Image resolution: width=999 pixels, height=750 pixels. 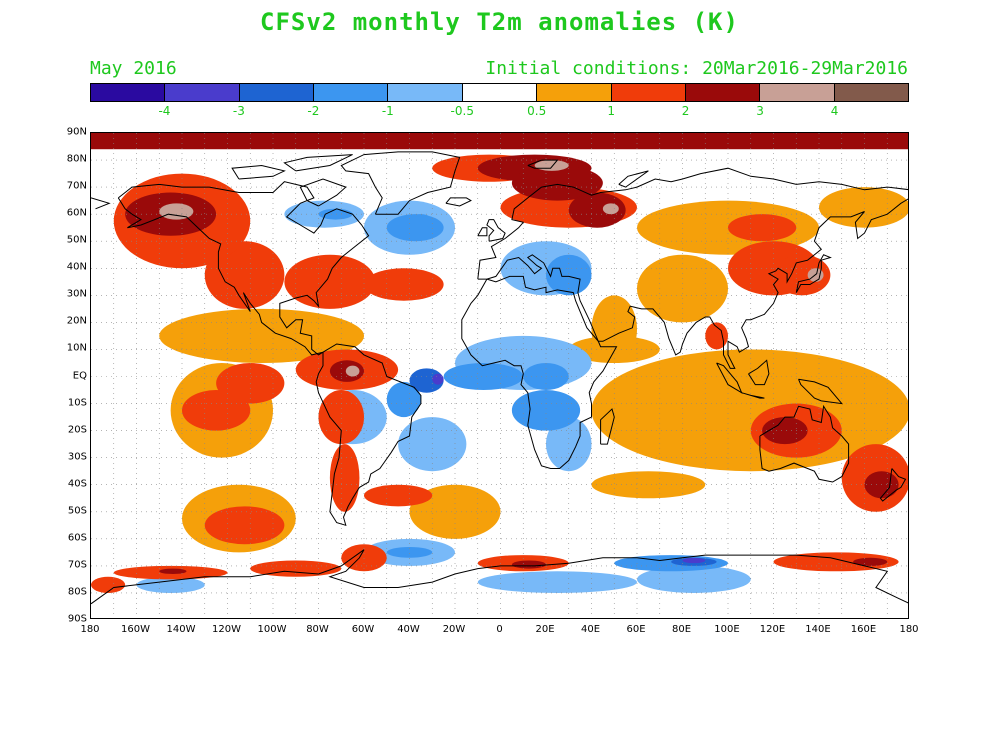 I want to click on colorbar-label: -2, so click(x=313, y=111).